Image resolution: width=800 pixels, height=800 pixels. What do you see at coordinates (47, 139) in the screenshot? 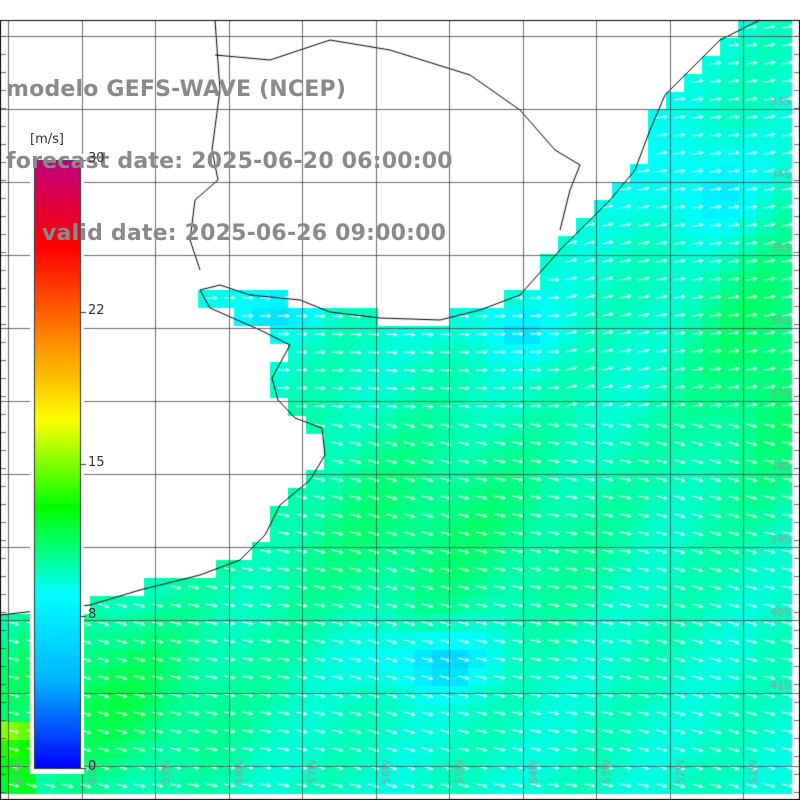
I see `colorbar-unit: [m/s]` at bounding box center [47, 139].